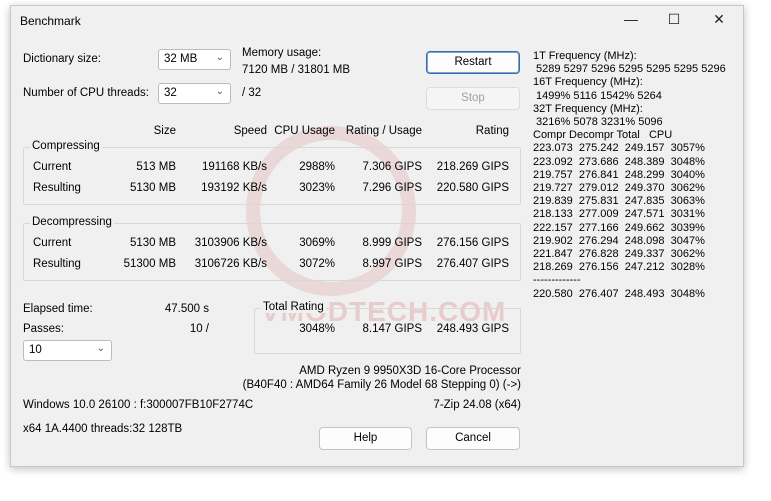 The height and width of the screenshot is (501, 771). What do you see at coordinates (234, 188) in the screenshot?
I see `compressing-row-speed: 193192 KB/s` at bounding box center [234, 188].